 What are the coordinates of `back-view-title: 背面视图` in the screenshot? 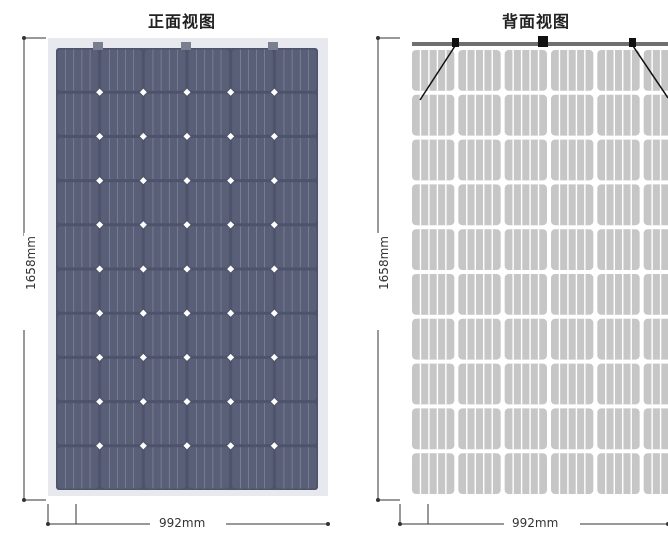 It's located at (536, 21).